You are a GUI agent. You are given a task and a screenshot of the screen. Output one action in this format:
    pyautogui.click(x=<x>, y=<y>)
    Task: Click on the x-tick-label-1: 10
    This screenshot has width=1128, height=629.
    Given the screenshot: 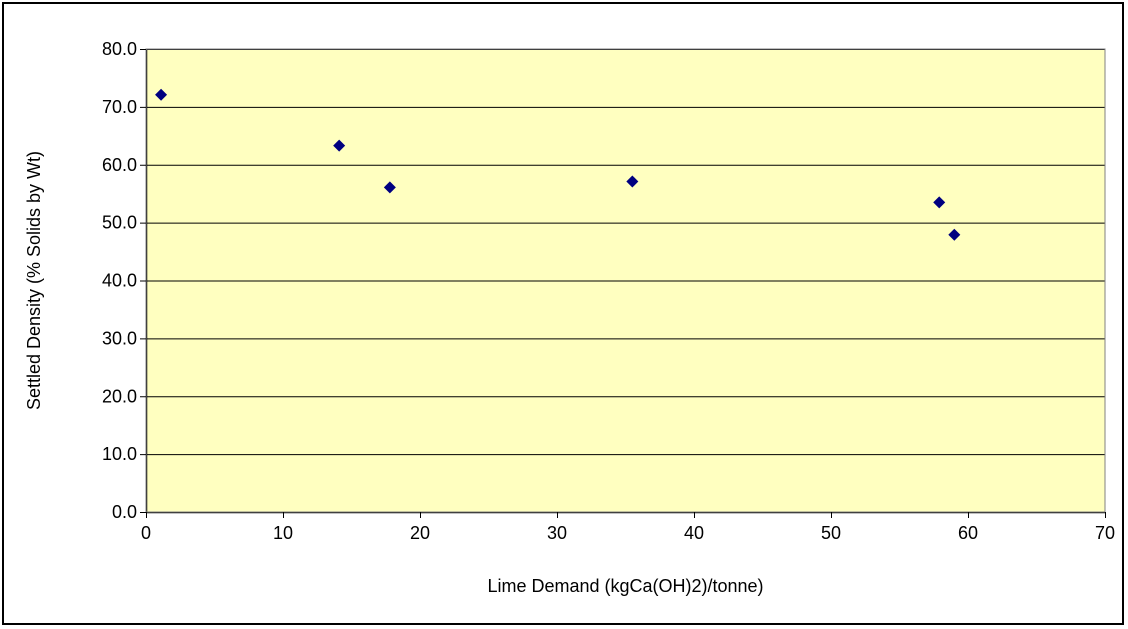 What is the action you would take?
    pyautogui.click(x=283, y=533)
    